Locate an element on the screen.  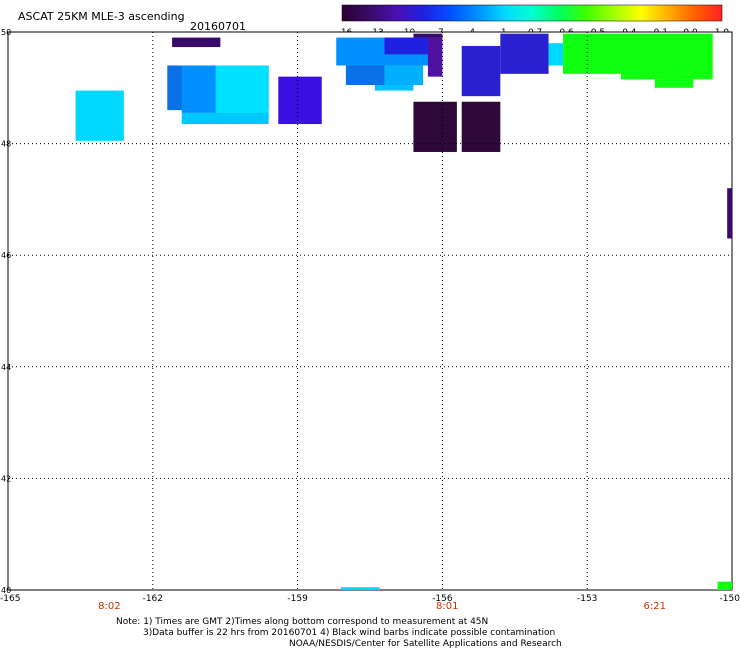
time-label: 8:02 is located at coordinates (109, 606).